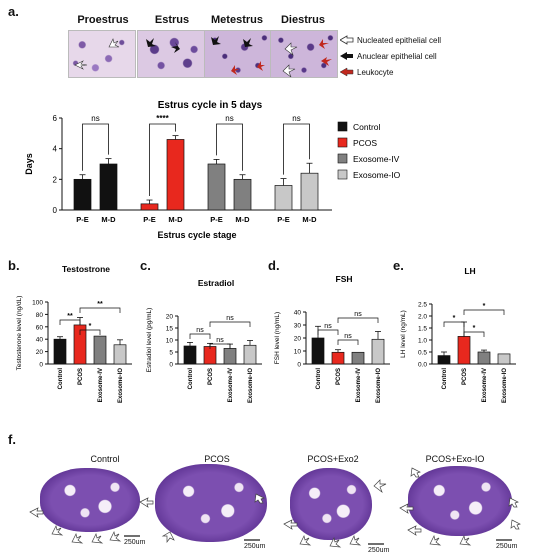 The image size is (533, 555). What do you see at coordinates (342, 126) in the screenshot?
I see `legend-swatch` at bounding box center [342, 126].